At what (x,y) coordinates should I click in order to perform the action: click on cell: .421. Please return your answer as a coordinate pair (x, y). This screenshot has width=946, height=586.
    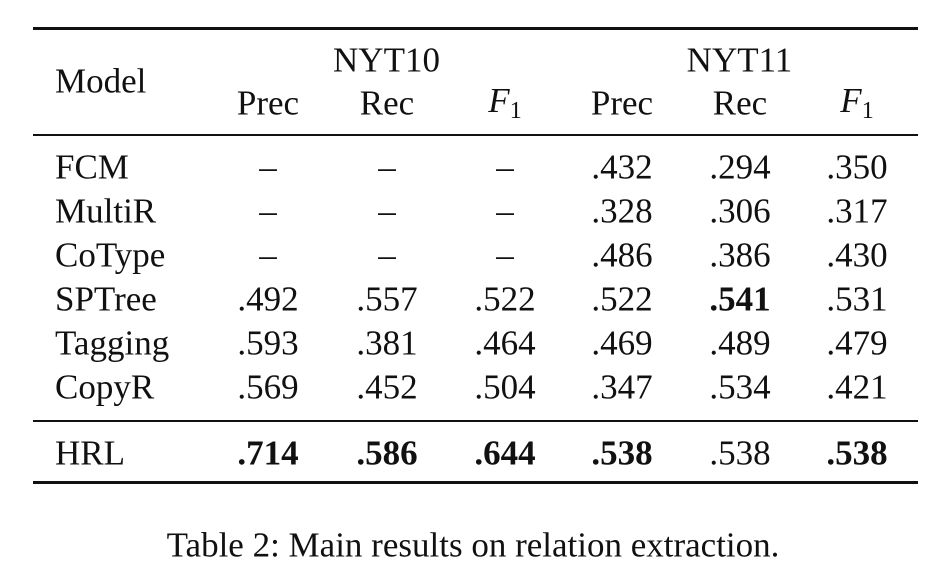
    Looking at the image, I should click on (857, 387).